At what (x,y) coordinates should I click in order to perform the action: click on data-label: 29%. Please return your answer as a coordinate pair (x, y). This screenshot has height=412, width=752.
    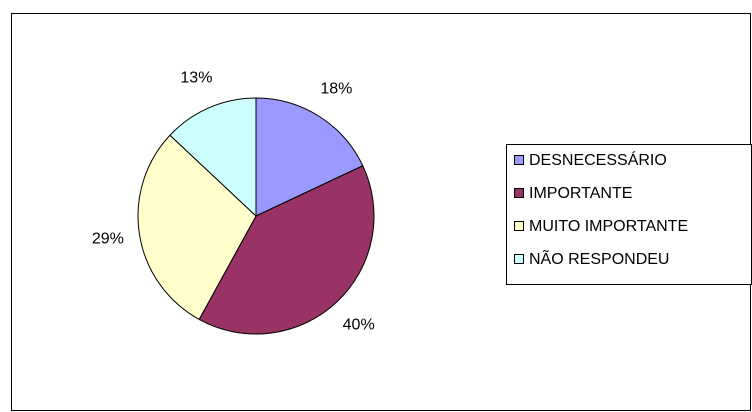
    Looking at the image, I should click on (108, 239).